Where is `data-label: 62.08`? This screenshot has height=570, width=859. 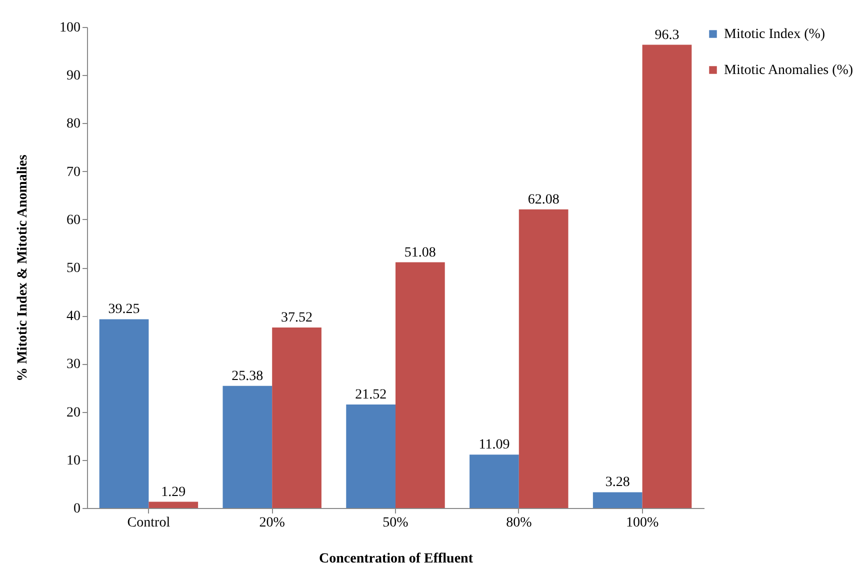 data-label: 62.08 is located at coordinates (544, 200).